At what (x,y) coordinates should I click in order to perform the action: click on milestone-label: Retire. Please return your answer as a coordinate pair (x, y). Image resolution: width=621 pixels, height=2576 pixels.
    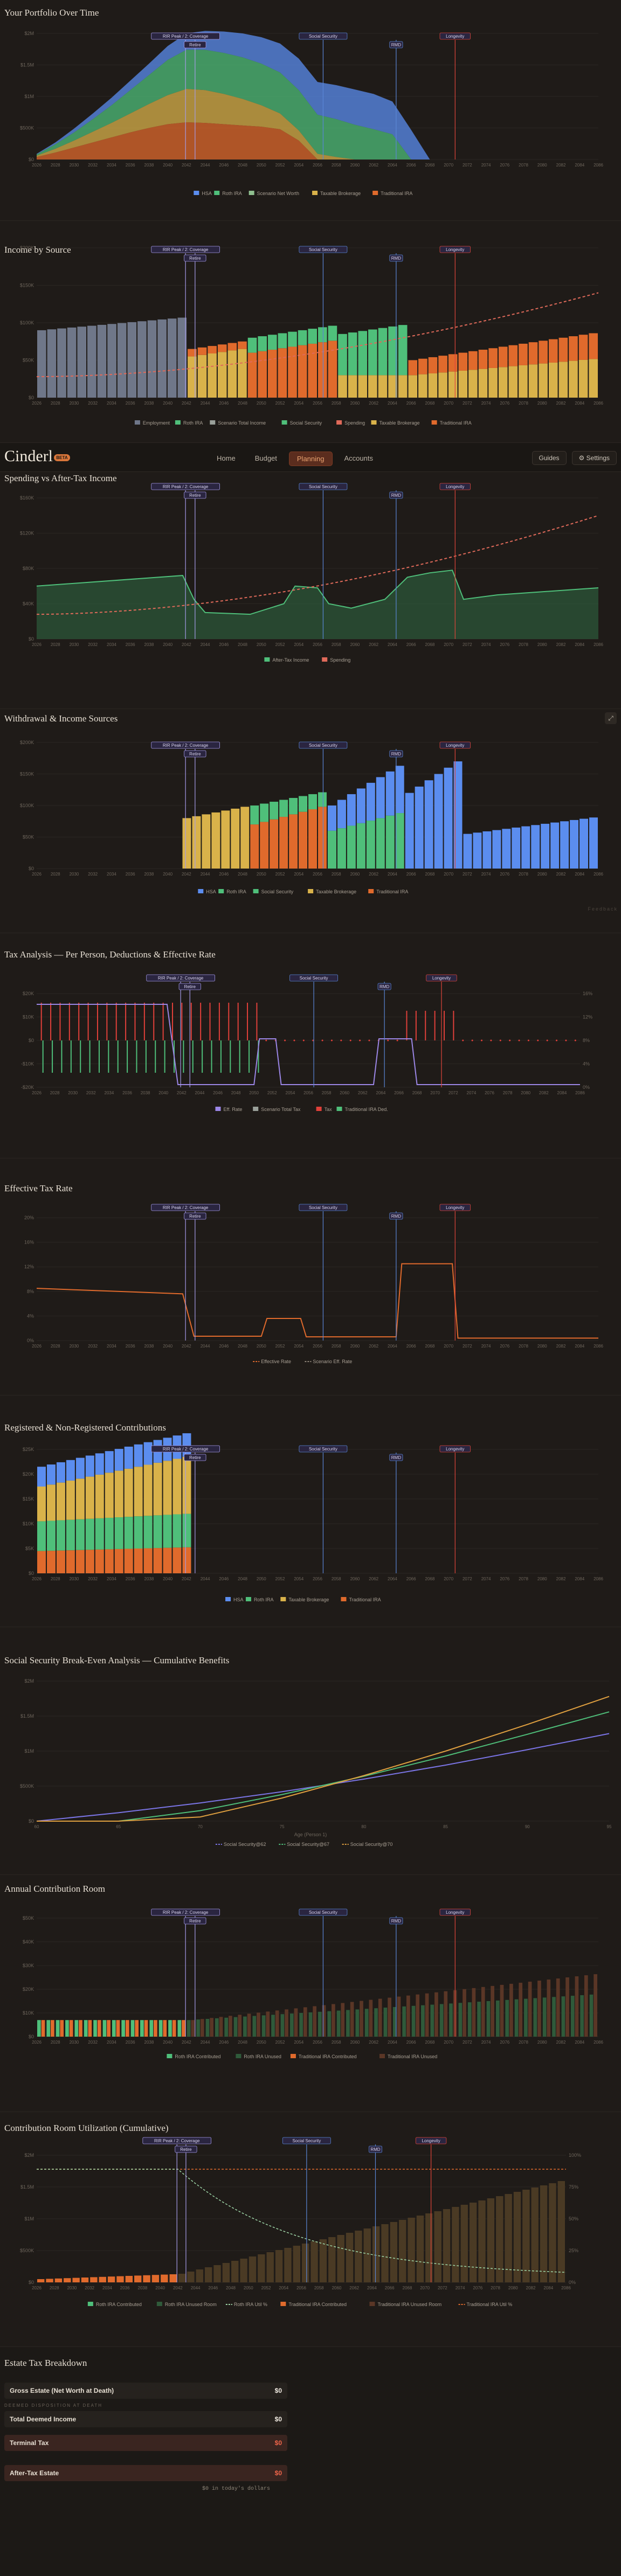
    Looking at the image, I should click on (186, 2149).